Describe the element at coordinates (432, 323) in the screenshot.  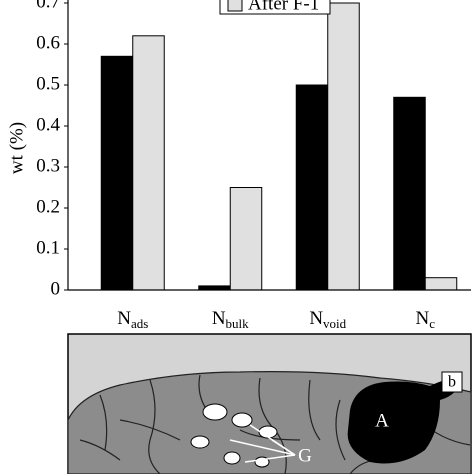
I see `category-sub: c` at that location.